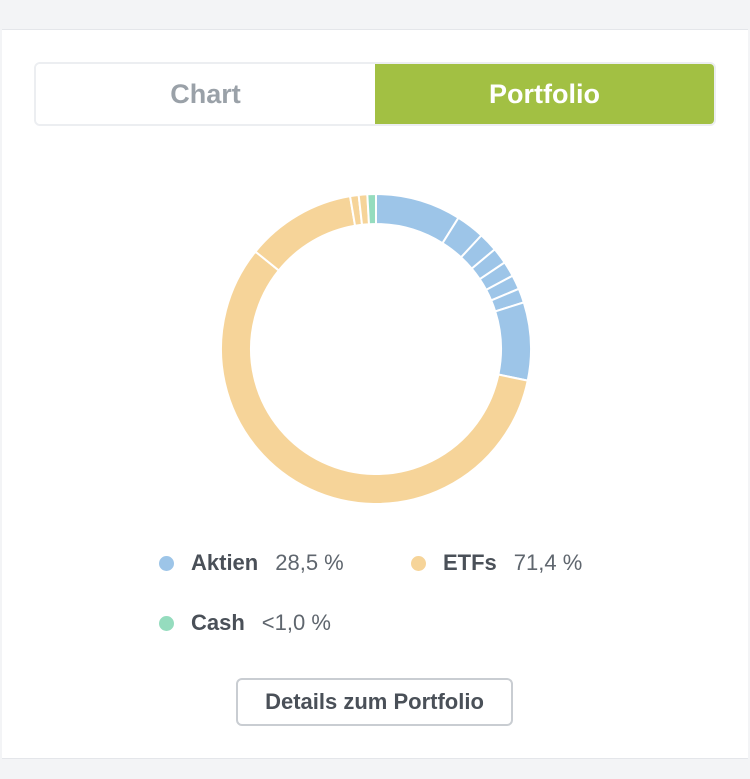 This screenshot has width=750, height=779. Describe the element at coordinates (166, 623) in the screenshot. I see `legend-dot-cash` at that location.